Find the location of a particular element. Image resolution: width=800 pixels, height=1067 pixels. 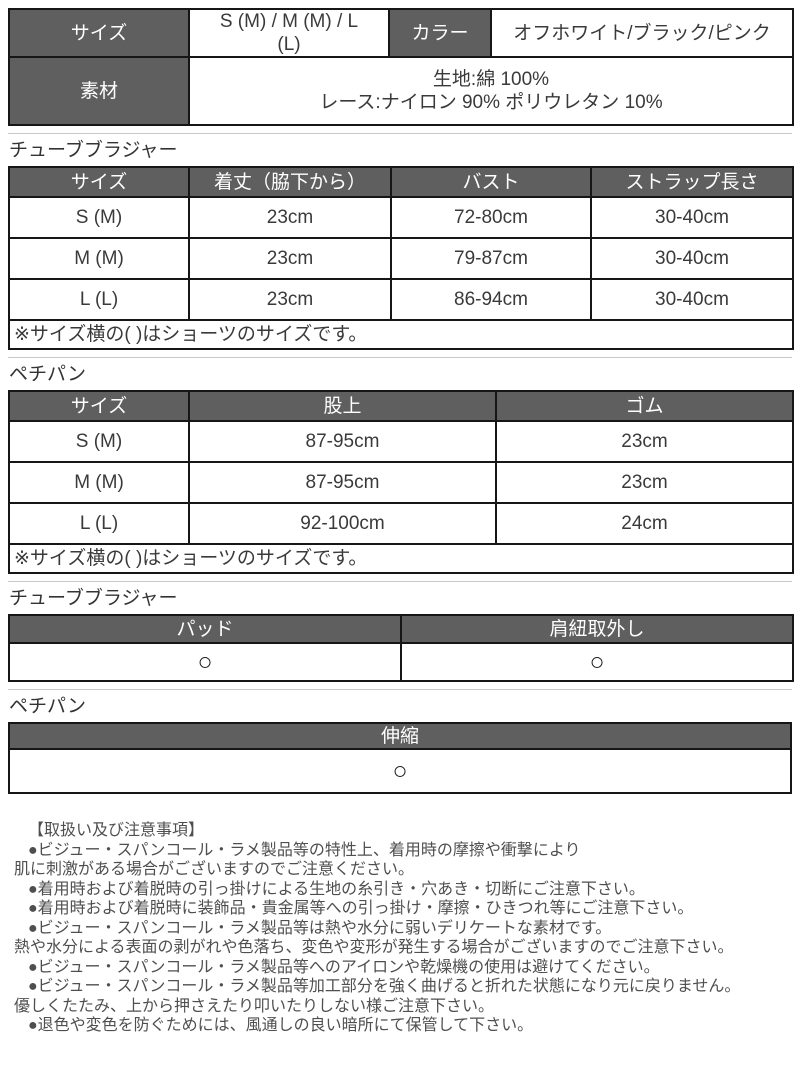

bust-cell: 79-87cm is located at coordinates (491, 258).